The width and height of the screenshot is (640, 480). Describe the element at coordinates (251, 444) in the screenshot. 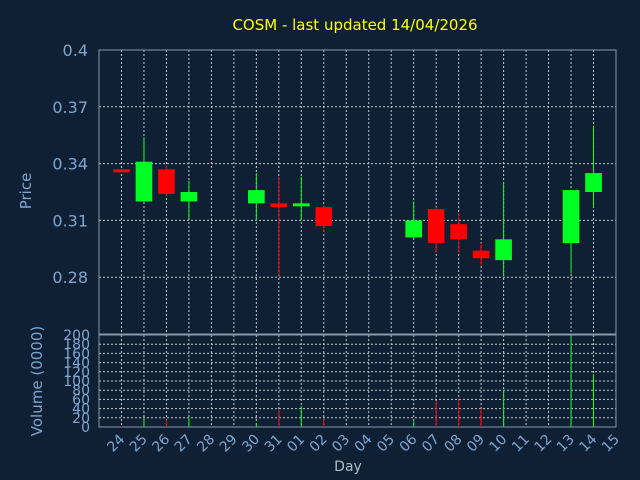

I see `day-tick-label: 30` at that location.